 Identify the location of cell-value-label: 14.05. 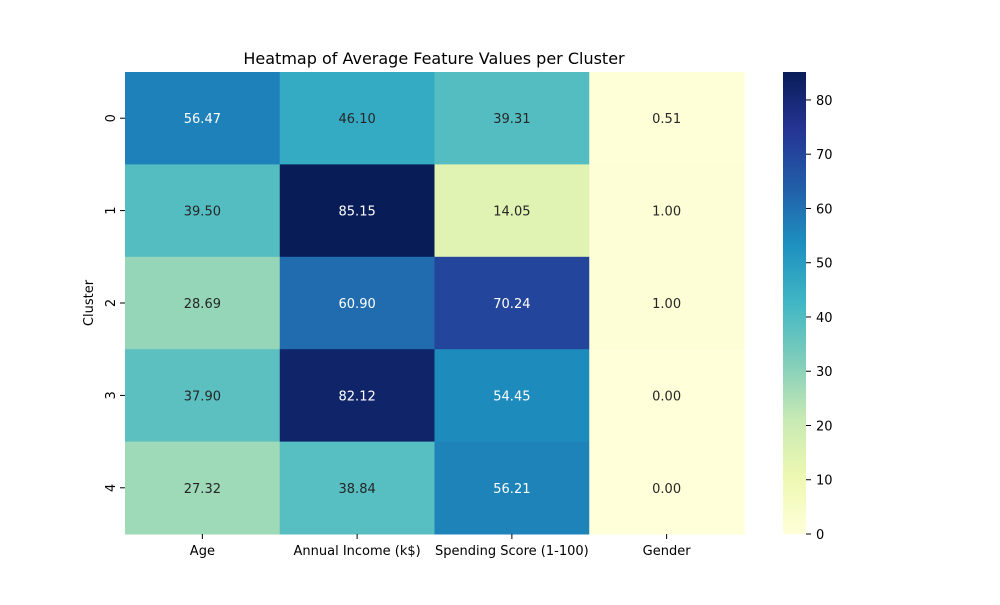
(511, 212).